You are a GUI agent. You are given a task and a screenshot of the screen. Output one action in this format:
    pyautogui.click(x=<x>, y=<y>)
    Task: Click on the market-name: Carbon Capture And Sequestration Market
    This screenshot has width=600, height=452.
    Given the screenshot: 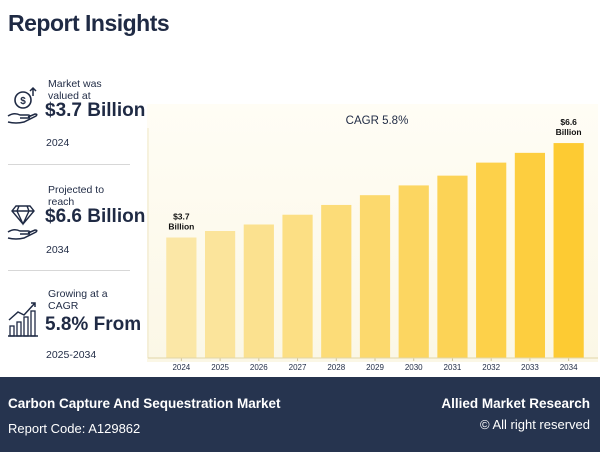 What is the action you would take?
    pyautogui.click(x=144, y=403)
    